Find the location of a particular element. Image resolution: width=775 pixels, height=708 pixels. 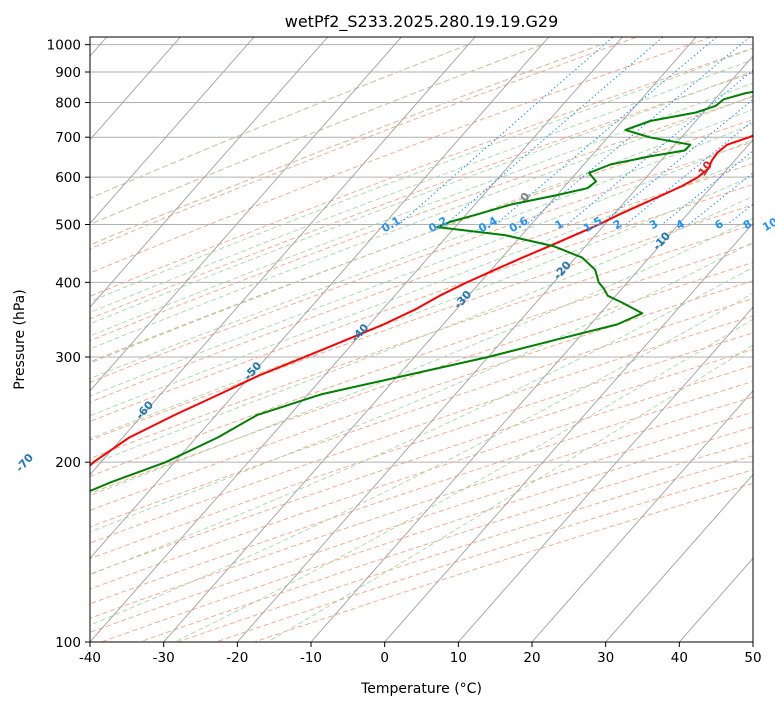

y-tick-label: 1000 is located at coordinates (64, 46).